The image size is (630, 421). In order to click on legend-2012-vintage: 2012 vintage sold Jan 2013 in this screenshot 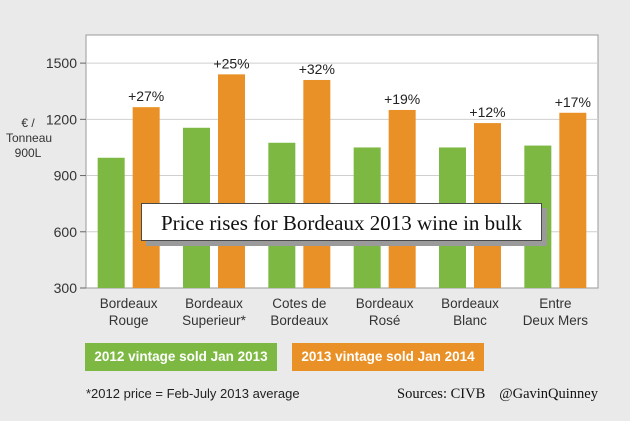, I will do `click(181, 357)`.